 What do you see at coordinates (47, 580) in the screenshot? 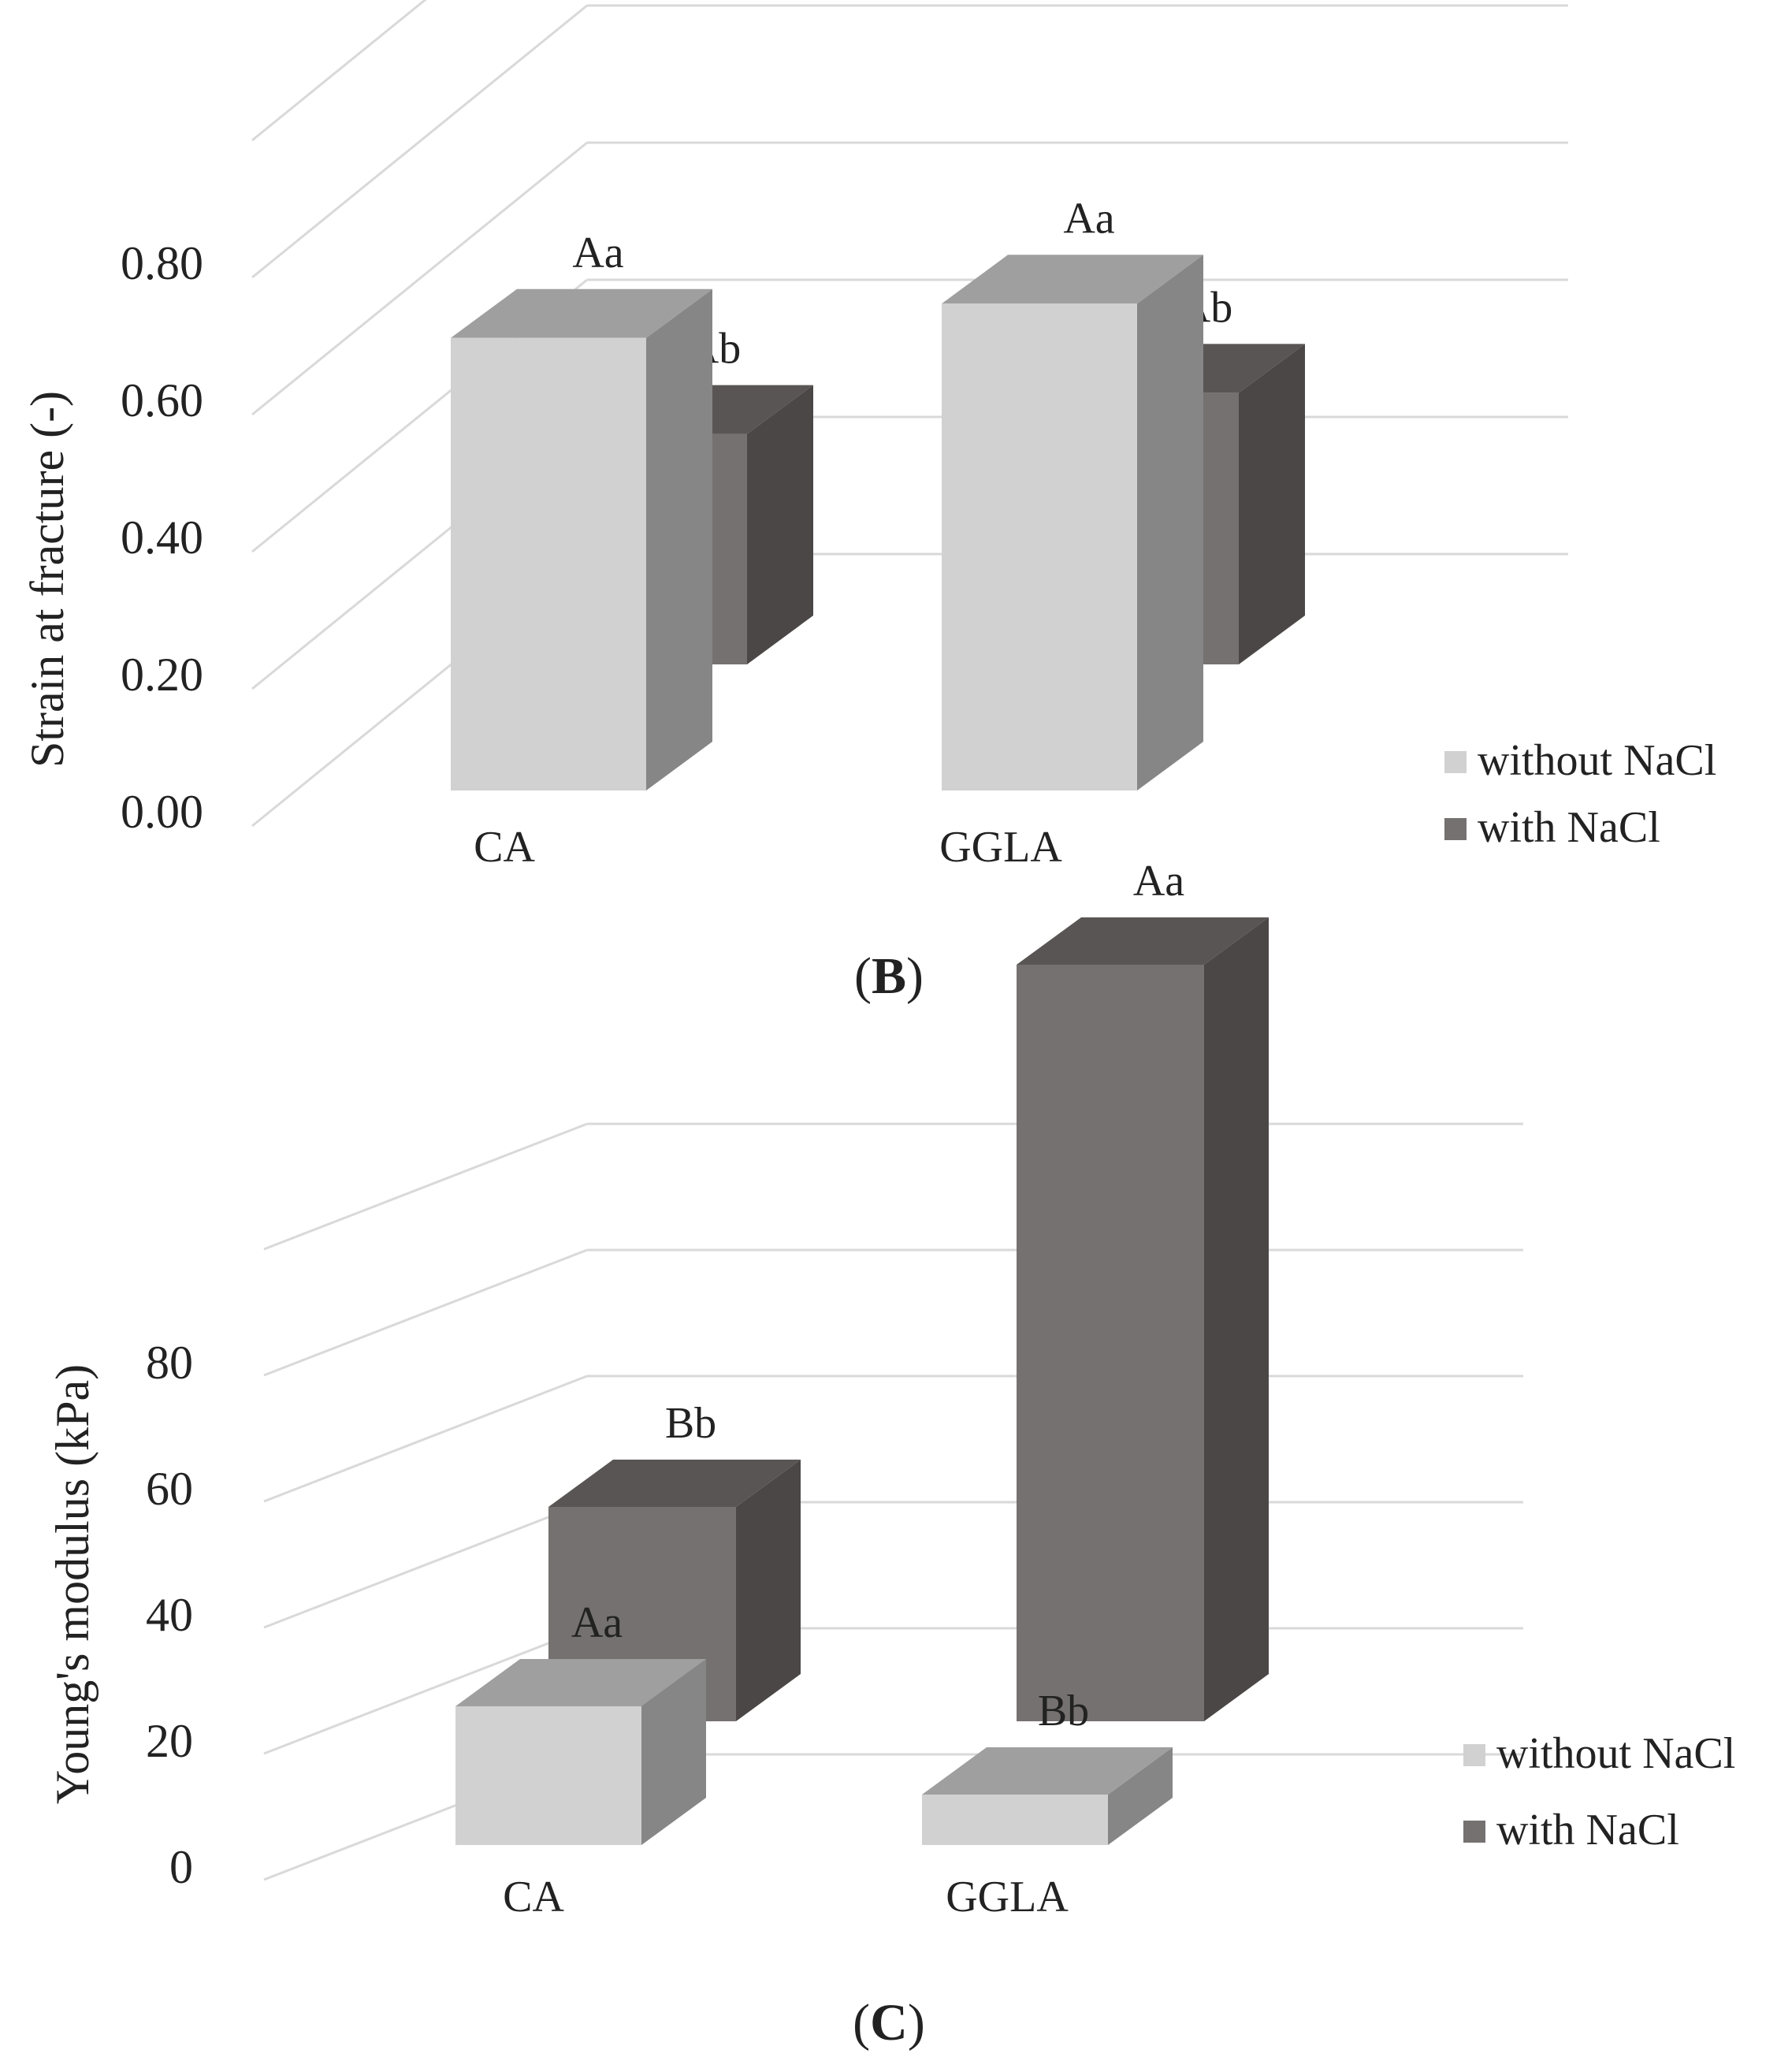
I see `y-axis-title: Strain at fracture (-)` at bounding box center [47, 580].